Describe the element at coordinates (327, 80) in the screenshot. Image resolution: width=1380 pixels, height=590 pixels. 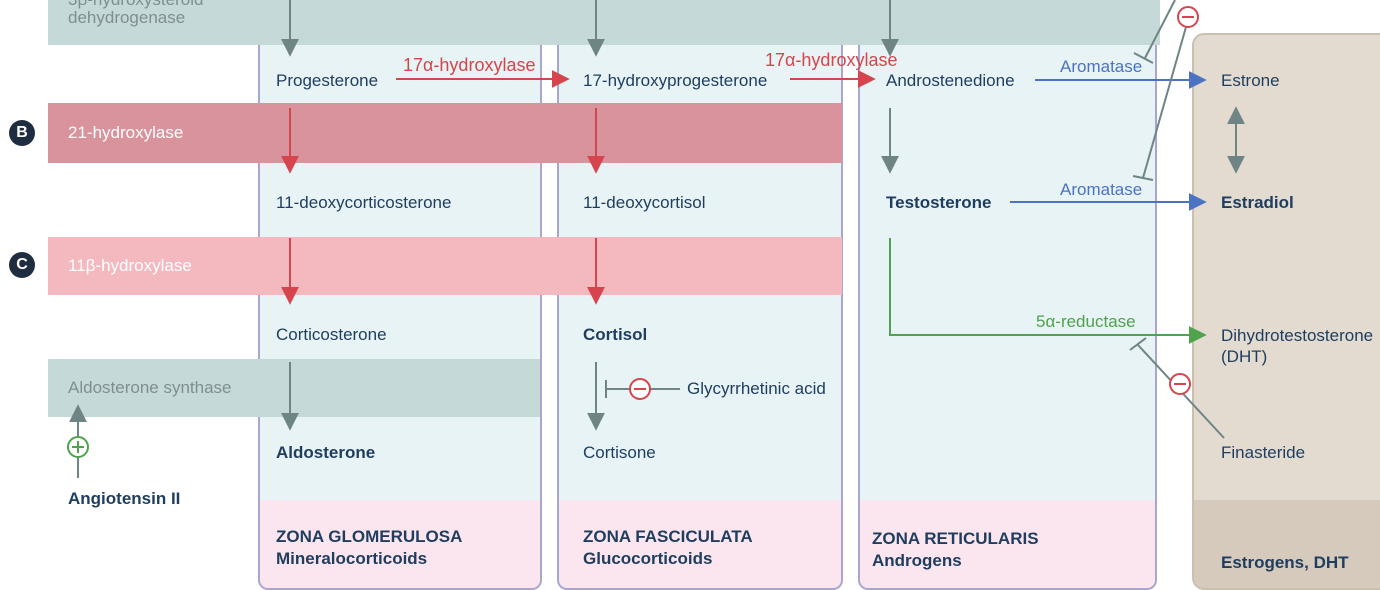
I see `molecule-progesterone: Progesterone` at that location.